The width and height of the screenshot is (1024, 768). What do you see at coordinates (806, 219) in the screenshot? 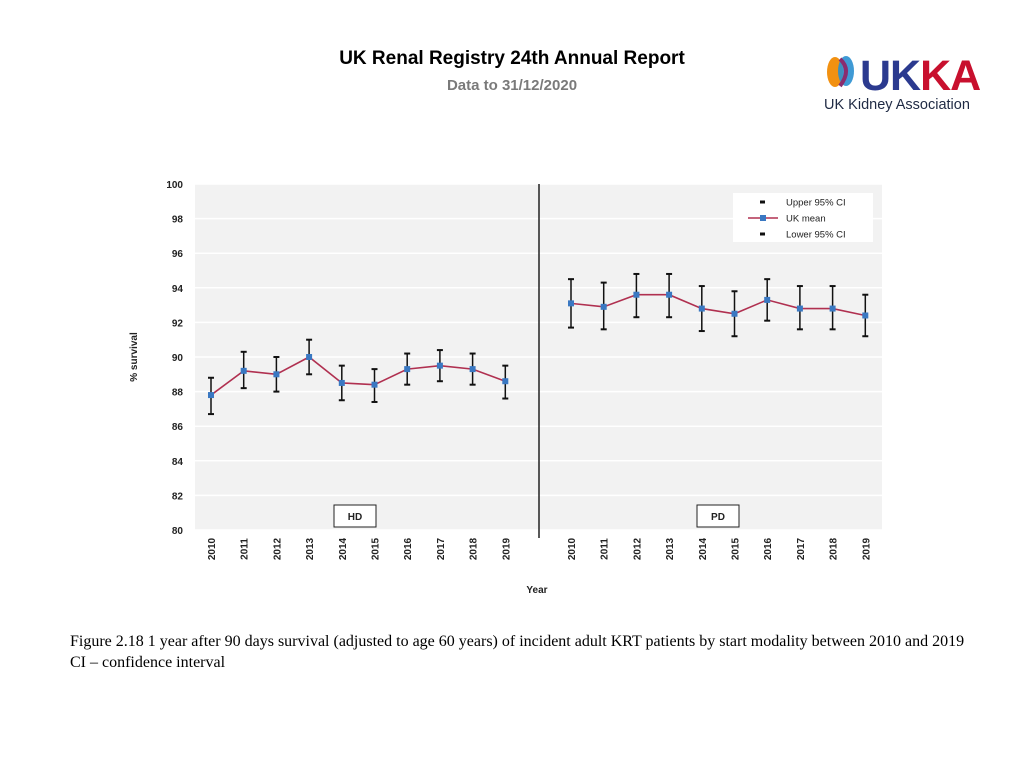
I see `legend-label: UK mean` at bounding box center [806, 219].